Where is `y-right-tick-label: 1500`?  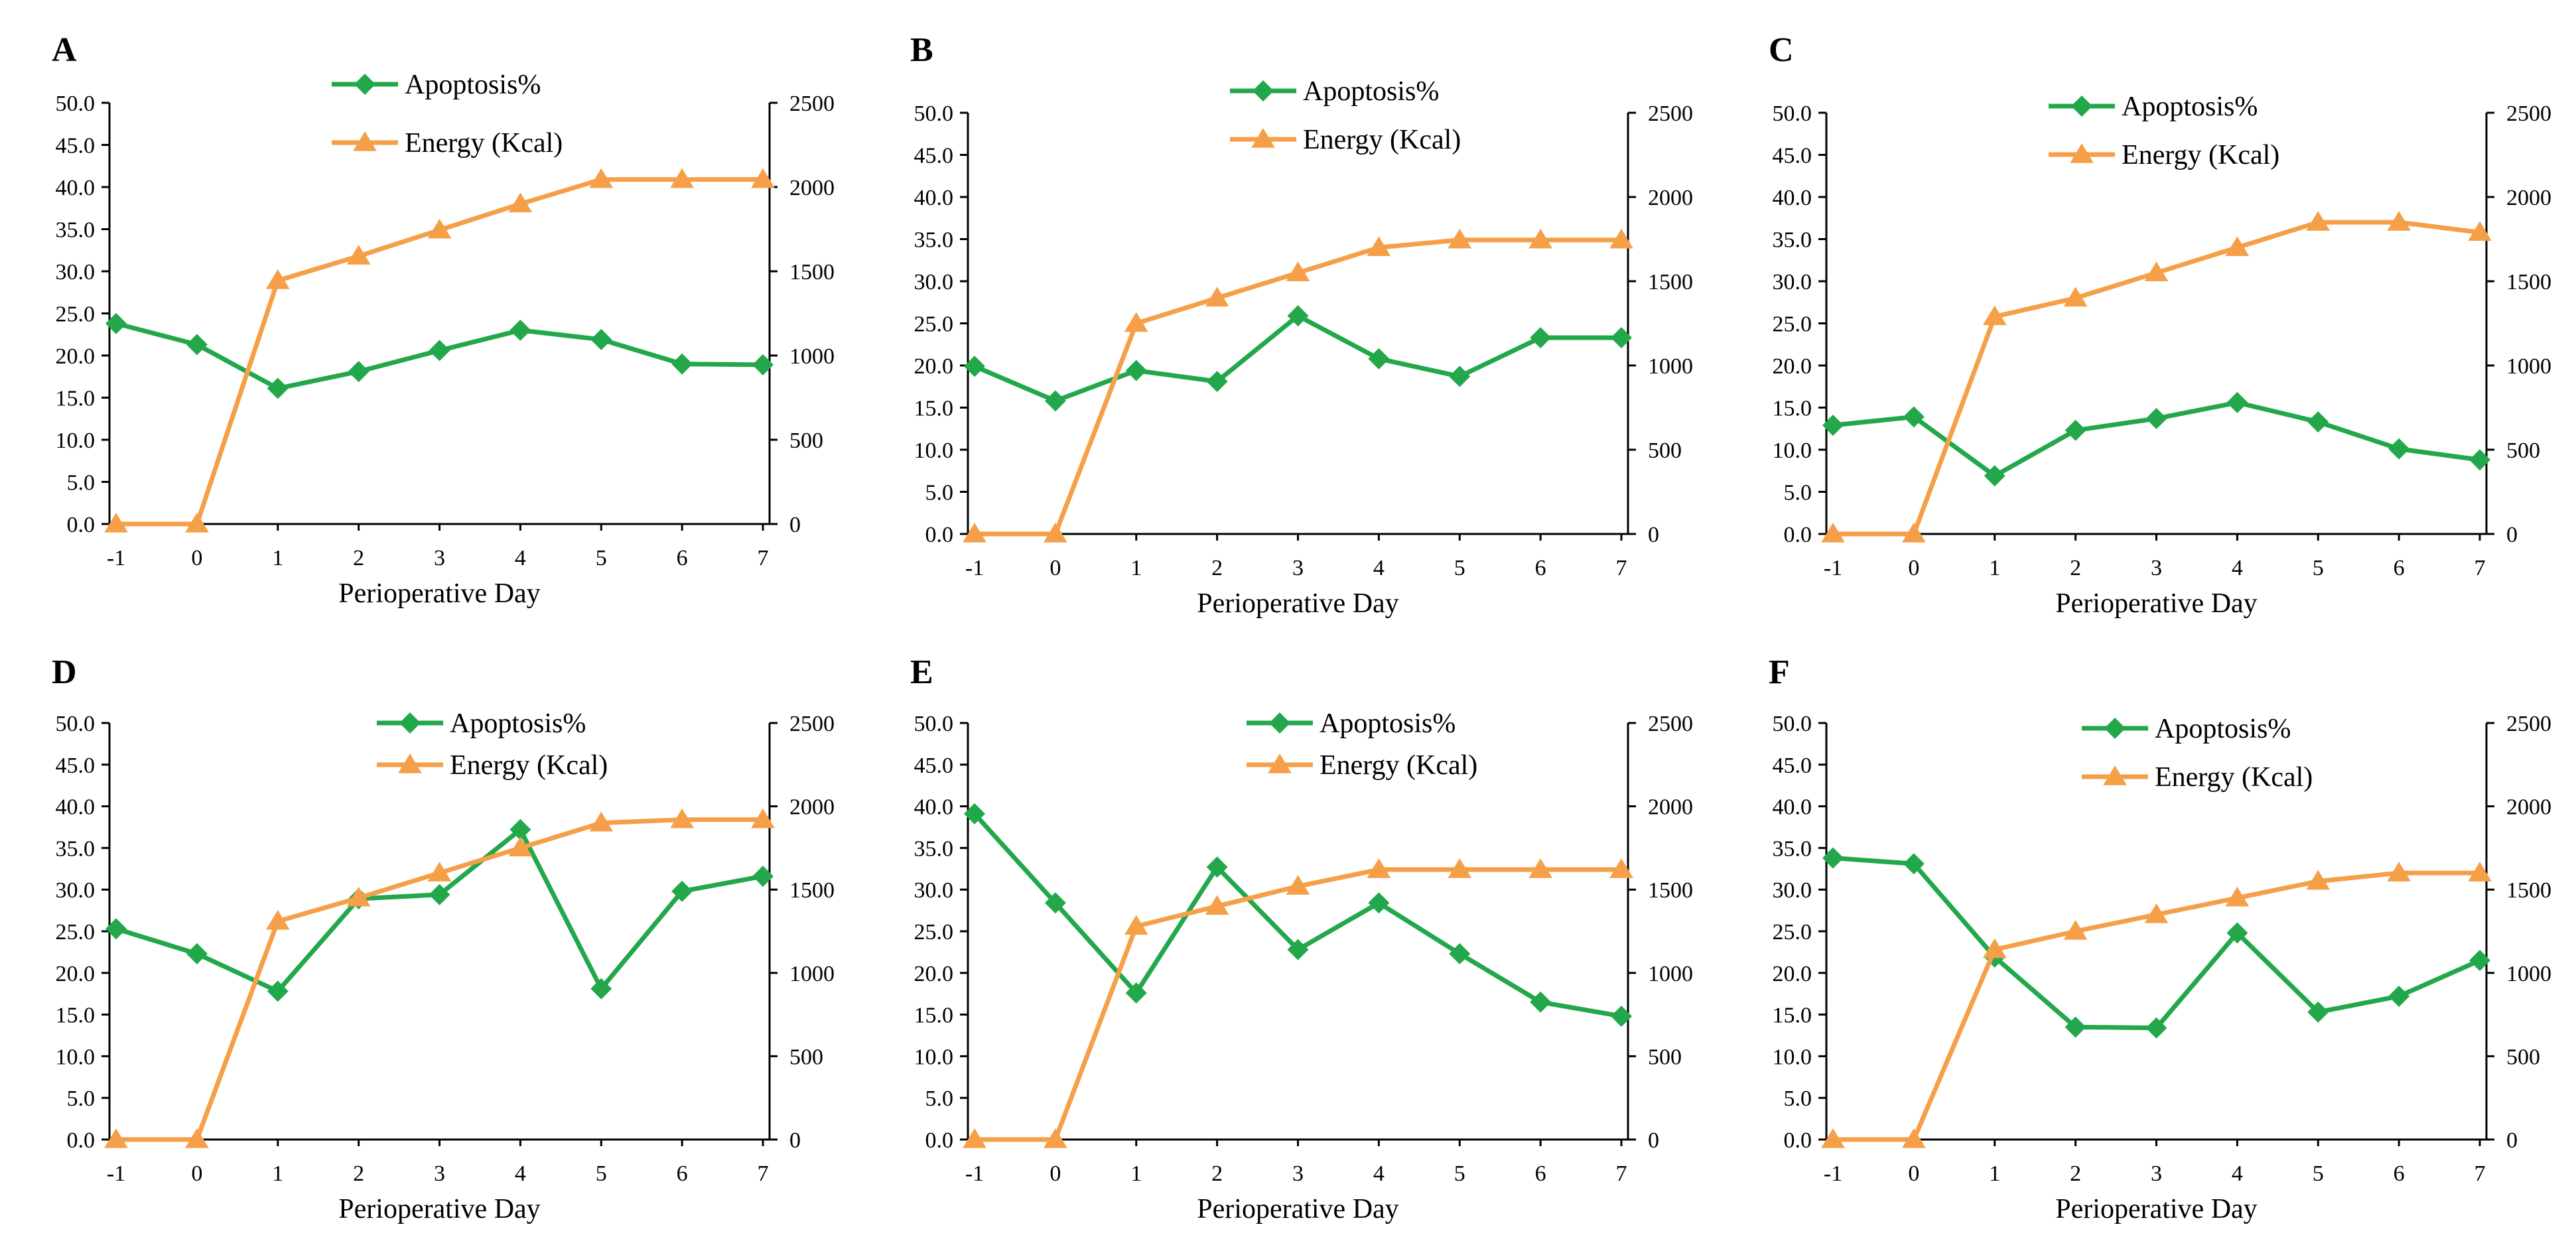
y-right-tick-label: 1500 is located at coordinates (1670, 282).